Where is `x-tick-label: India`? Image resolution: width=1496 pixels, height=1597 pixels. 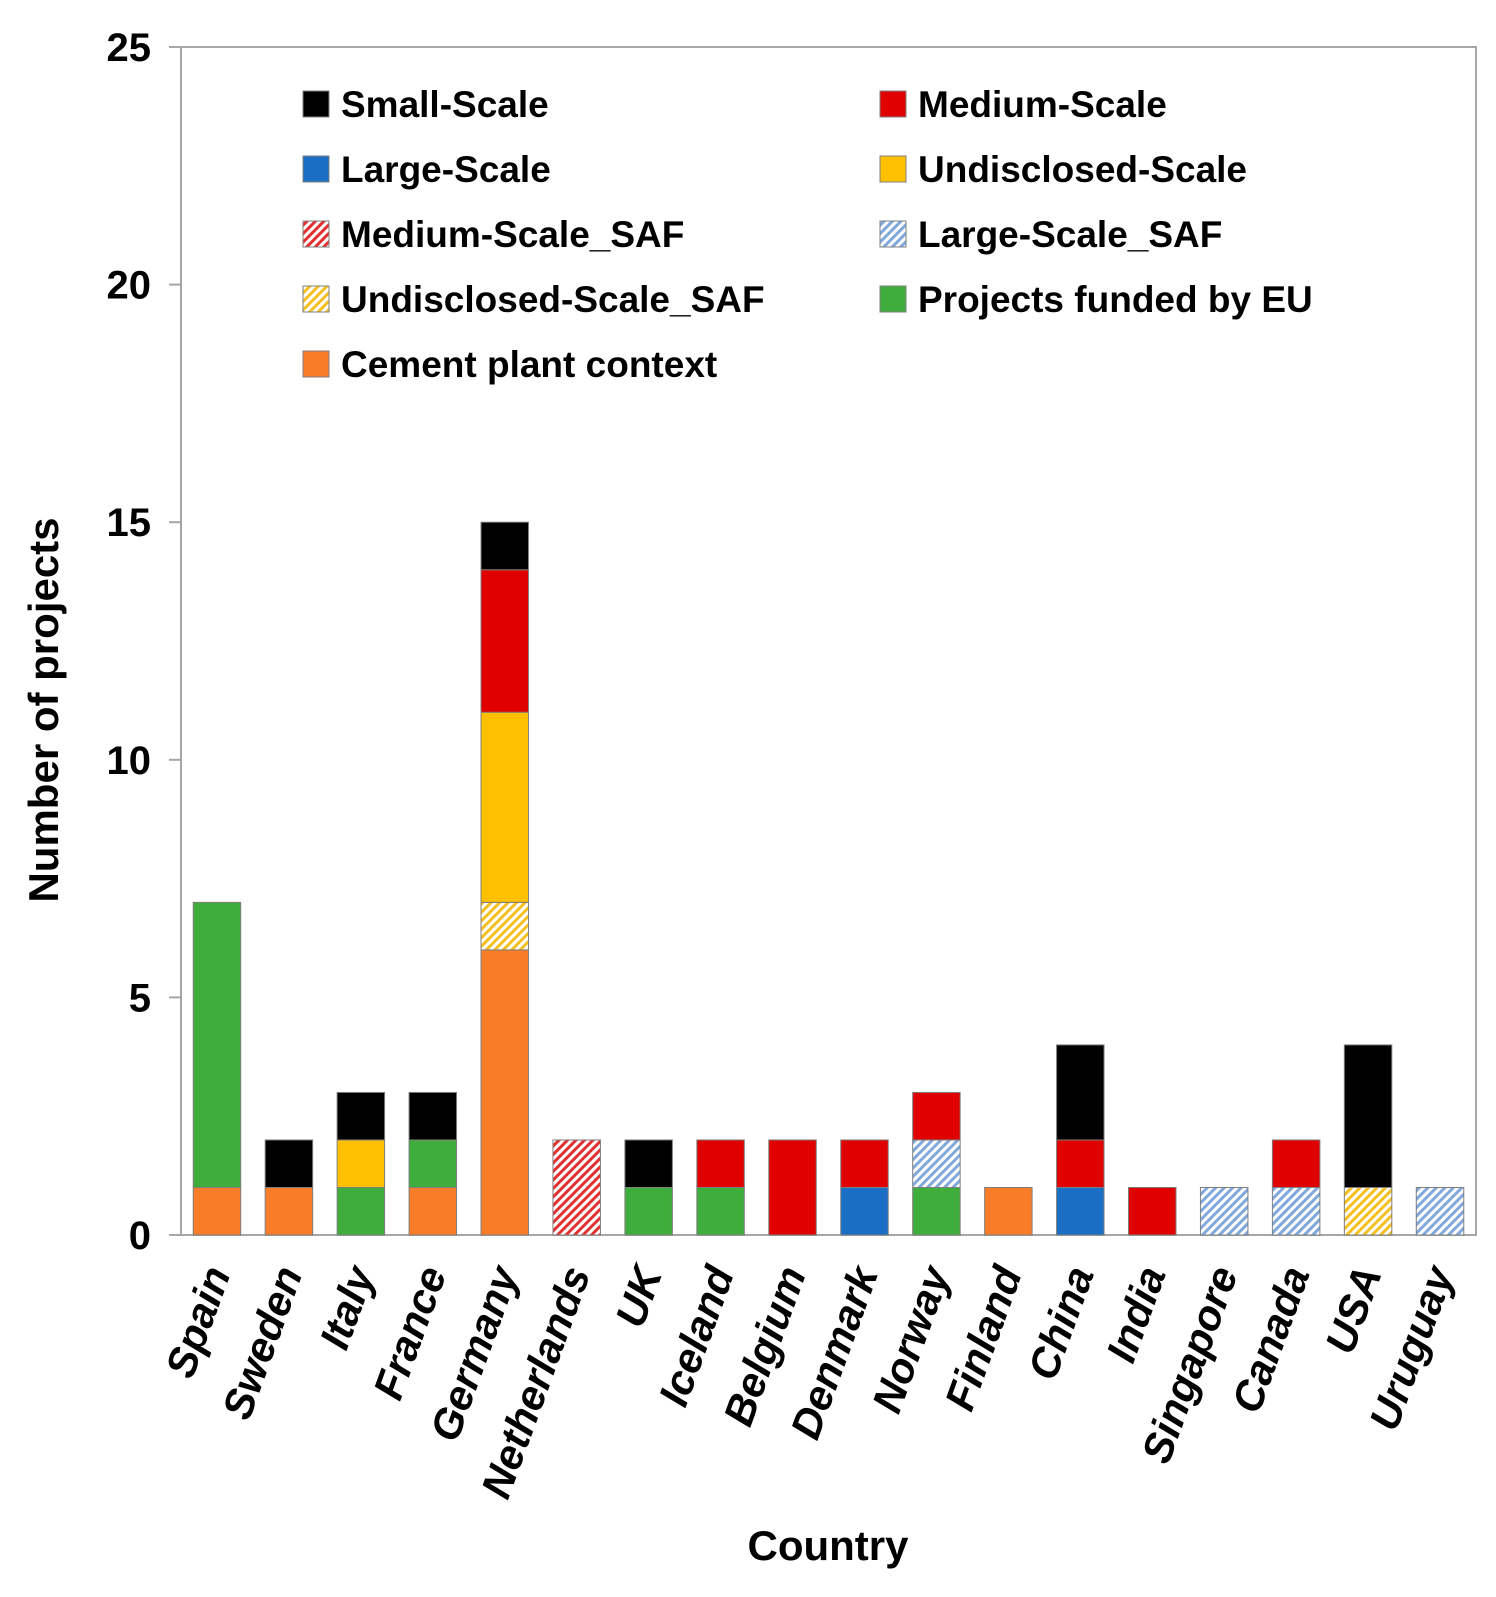 x-tick-label: India is located at coordinates (1136, 1314).